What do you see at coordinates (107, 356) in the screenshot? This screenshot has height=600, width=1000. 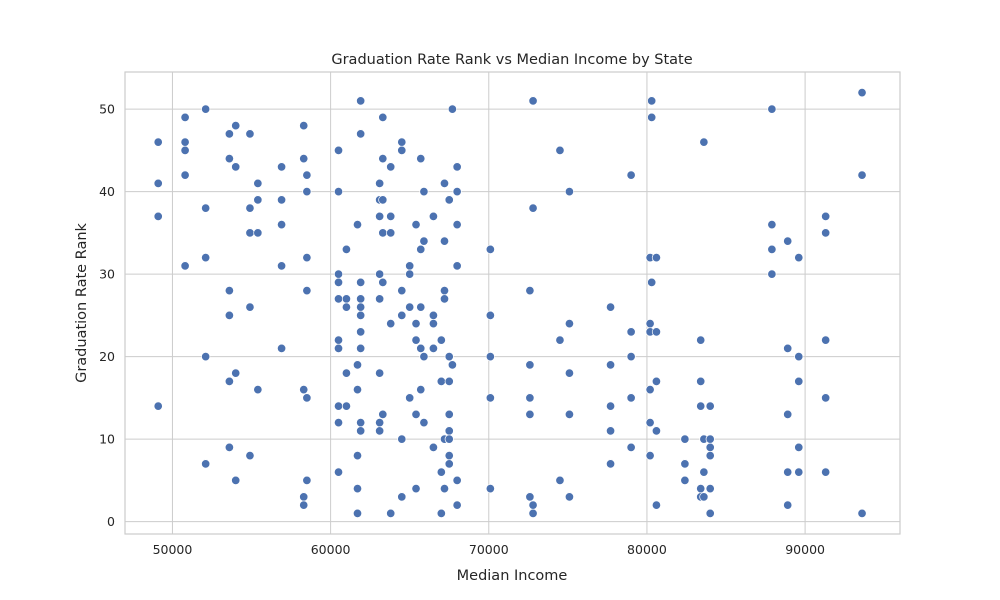 I see `y-tick-label: 20` at bounding box center [107, 356].